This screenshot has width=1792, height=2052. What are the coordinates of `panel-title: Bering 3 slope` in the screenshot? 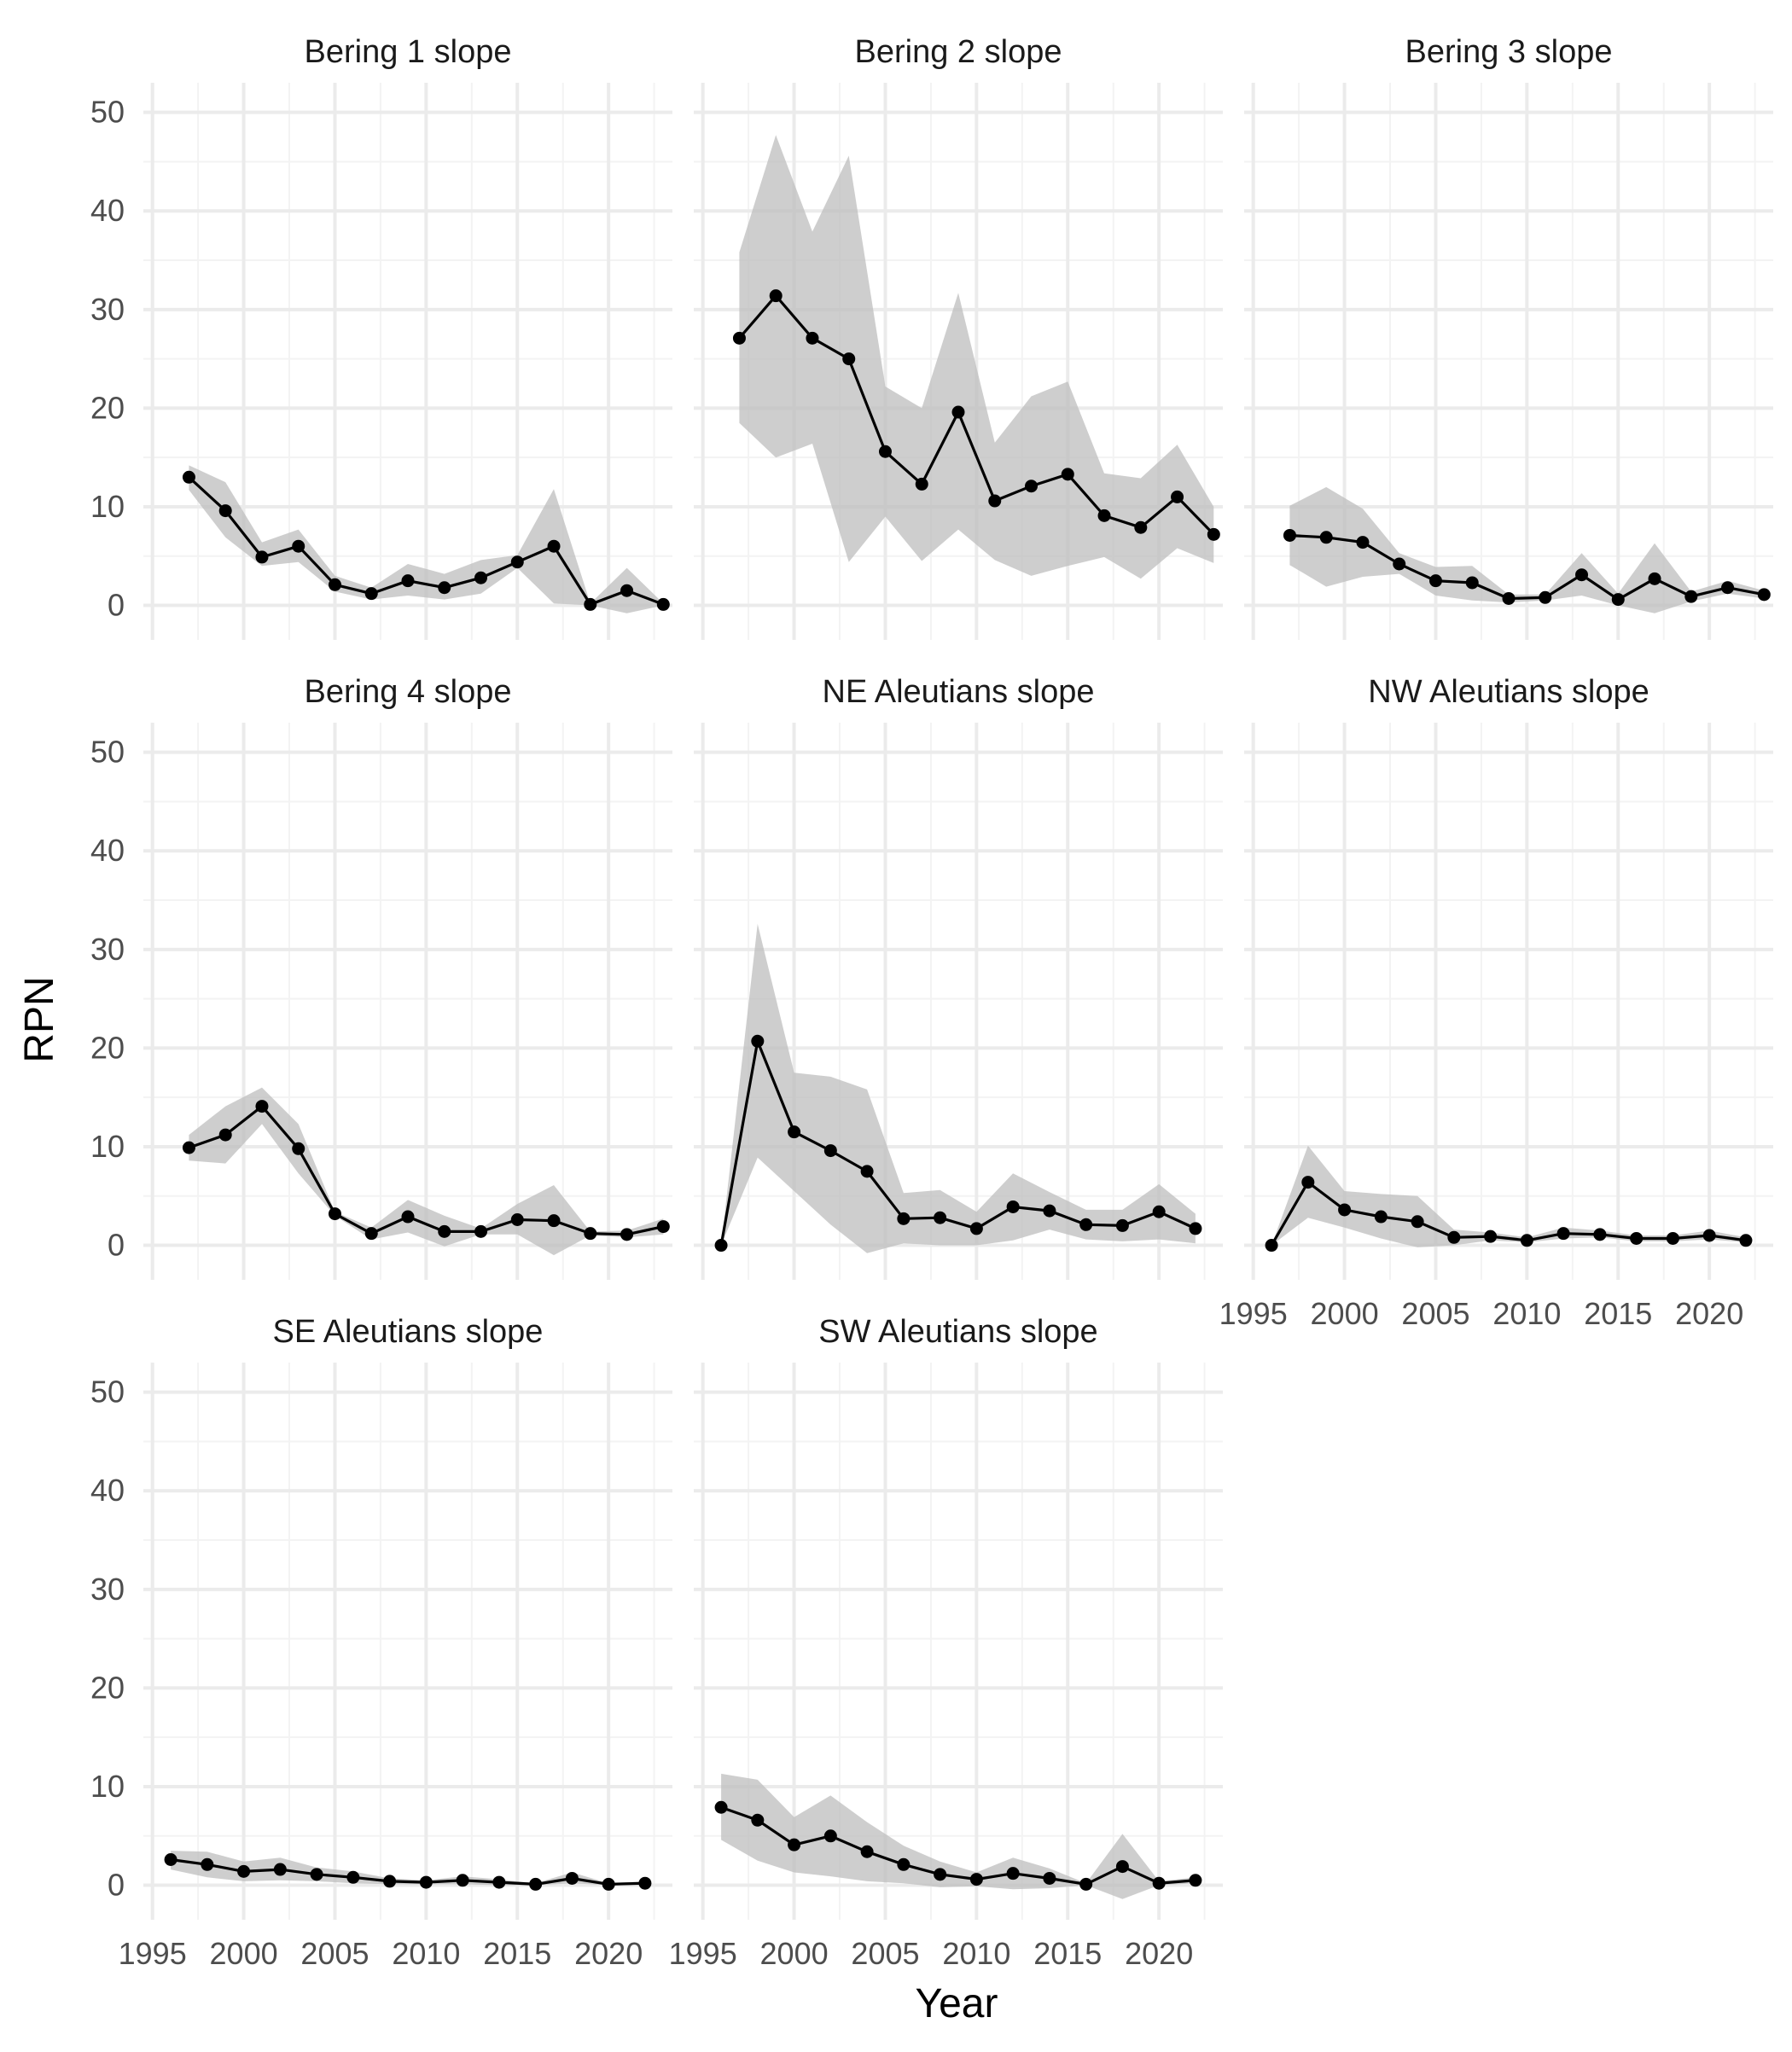 It's located at (1509, 52).